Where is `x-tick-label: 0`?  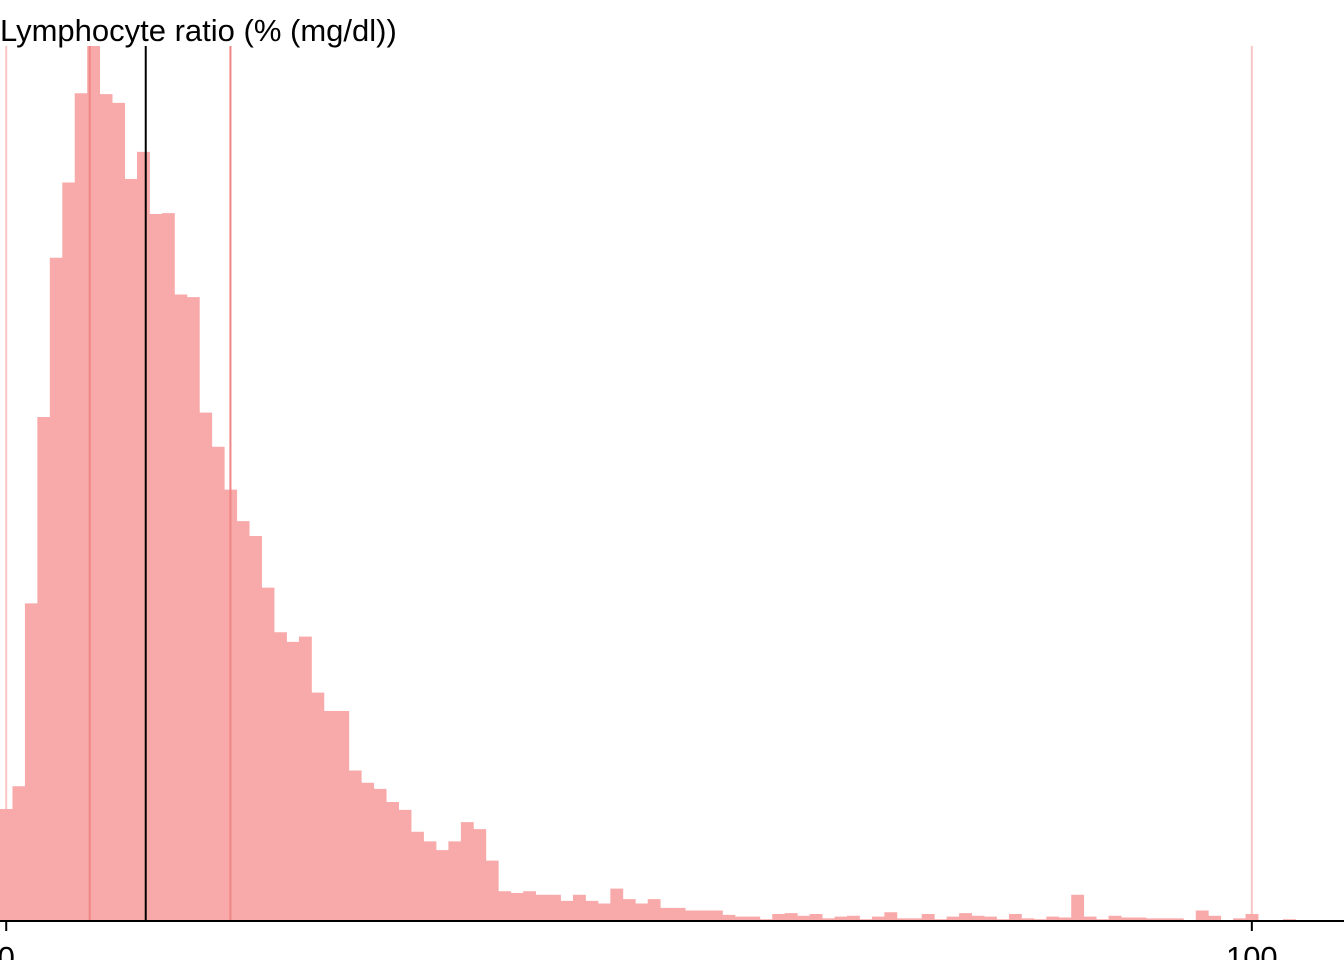 x-tick-label: 0 is located at coordinates (7, 950).